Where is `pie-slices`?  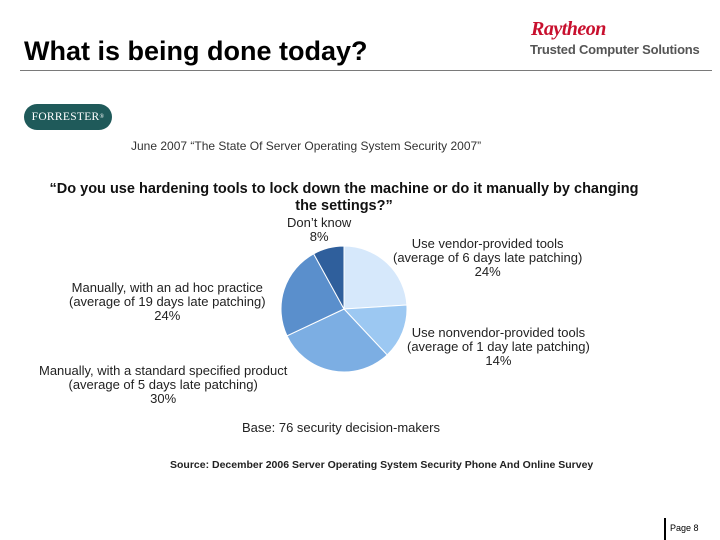
pie-slices is located at coordinates (344, 309).